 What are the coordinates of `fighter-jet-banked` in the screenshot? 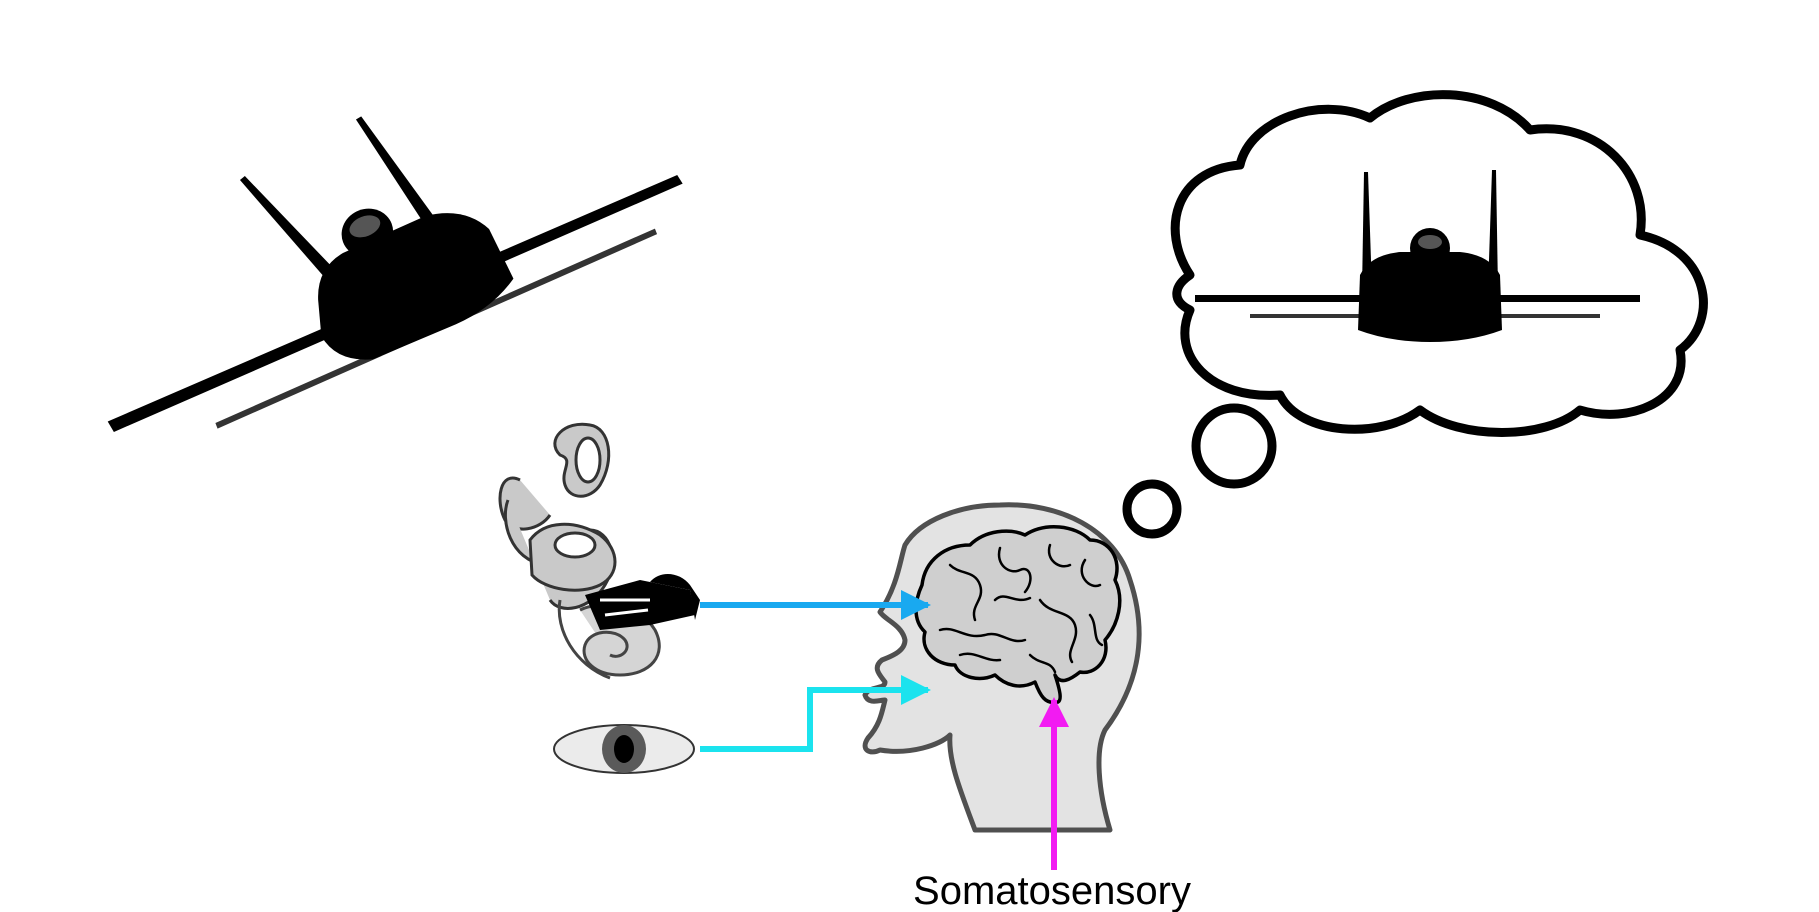 It's located at (395, 274).